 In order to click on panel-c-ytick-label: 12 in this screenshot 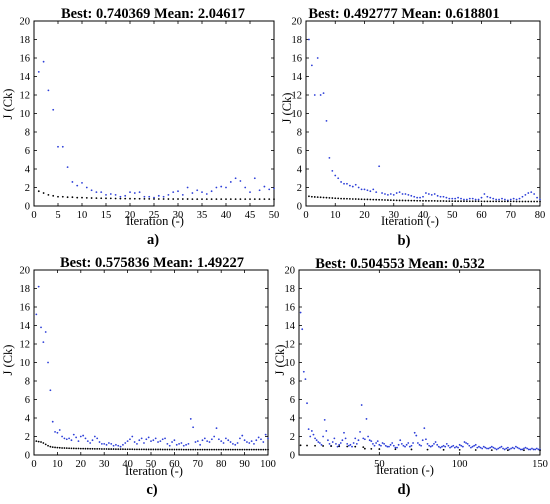, I will do `click(25, 345)`.